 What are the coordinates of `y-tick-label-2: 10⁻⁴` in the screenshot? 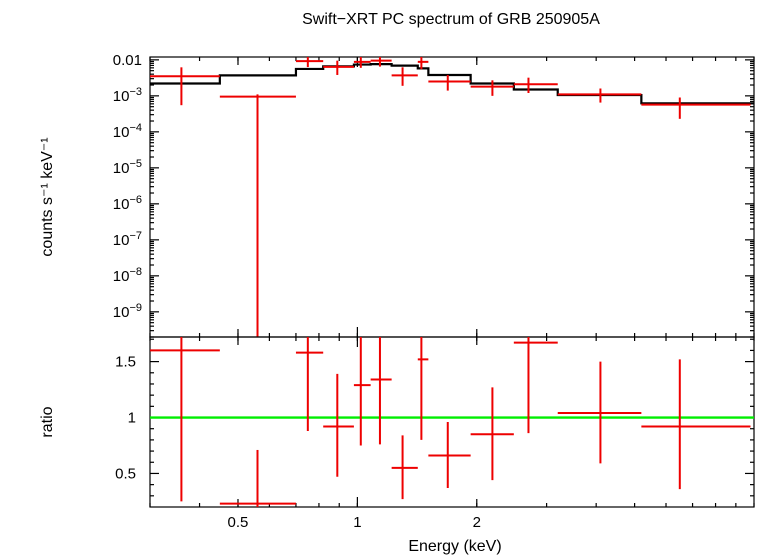 It's located at (127, 131).